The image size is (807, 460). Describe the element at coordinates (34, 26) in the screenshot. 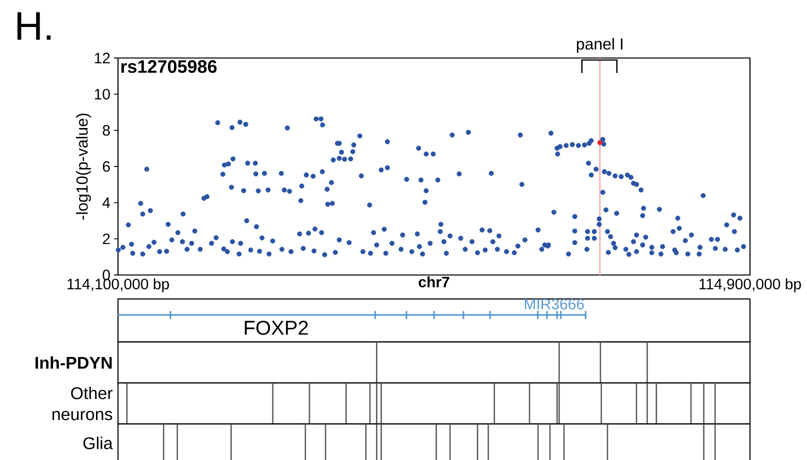

I see `text: H.` at that location.